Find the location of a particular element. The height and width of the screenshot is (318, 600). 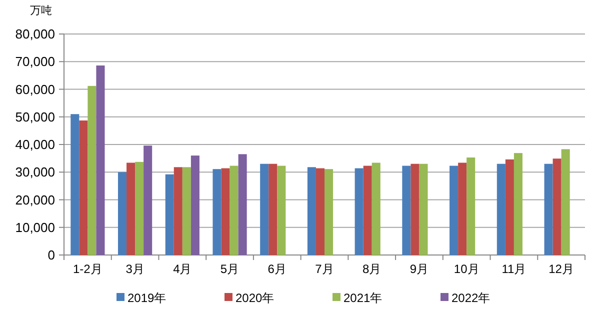

legend-label: 2020年 is located at coordinates (255, 298).